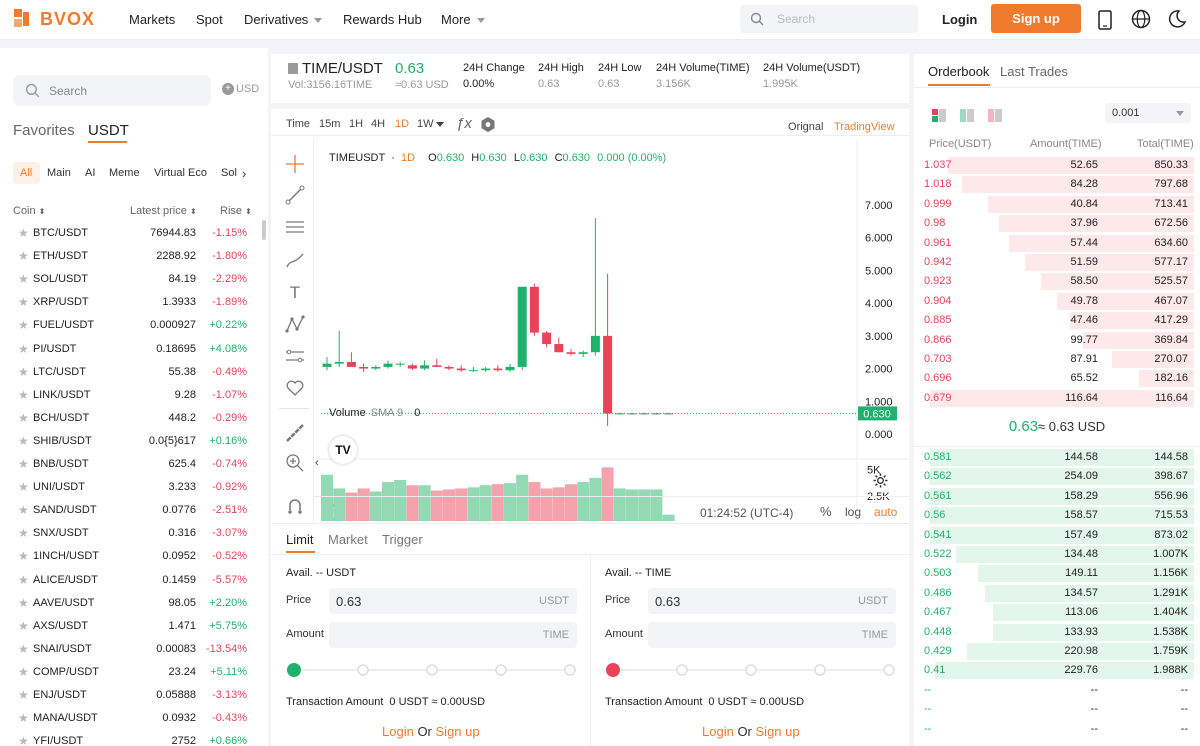 Image resolution: width=1200 pixels, height=746 pixels. Describe the element at coordinates (26, 173) in the screenshot. I see `category-all: All` at that location.